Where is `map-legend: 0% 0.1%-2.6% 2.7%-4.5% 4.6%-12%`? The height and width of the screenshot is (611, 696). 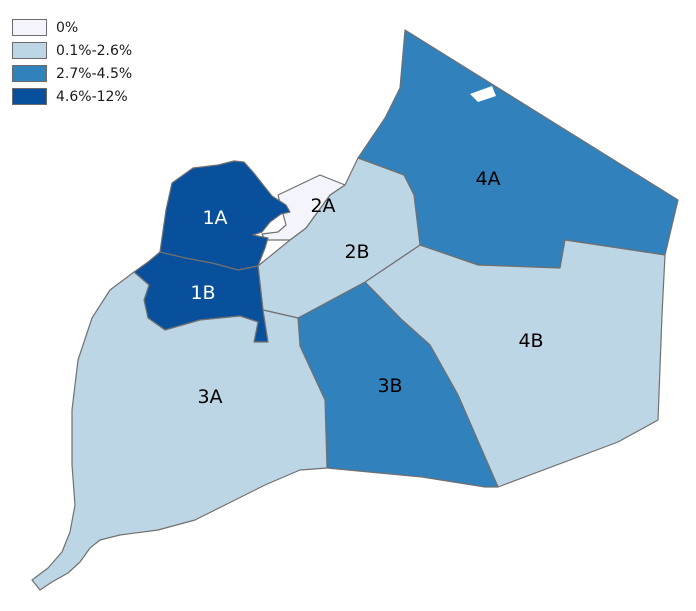 map-legend: 0% 0.1%-2.6% 2.7%-4.5% 4.6%-12% is located at coordinates (72, 62).